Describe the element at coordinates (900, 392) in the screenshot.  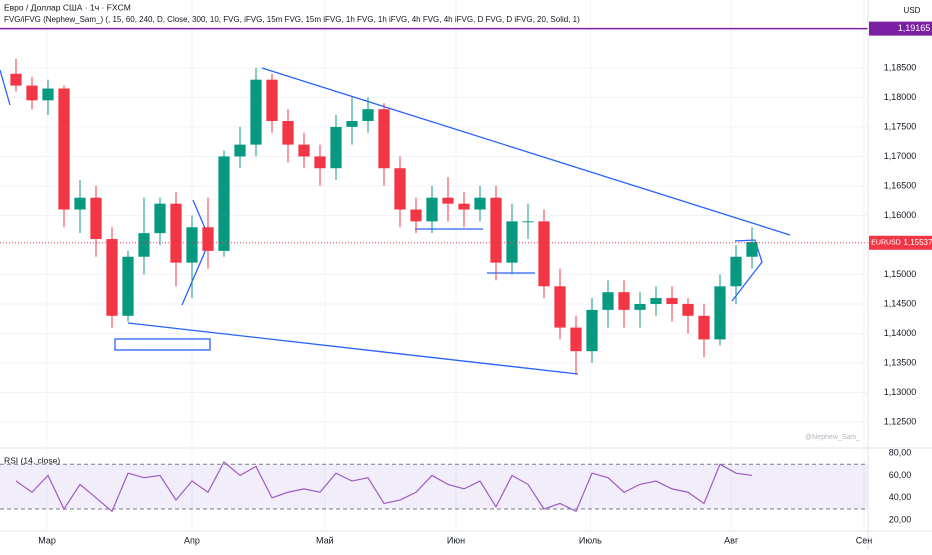
I see `y-tick-label: 1,13000` at that location.